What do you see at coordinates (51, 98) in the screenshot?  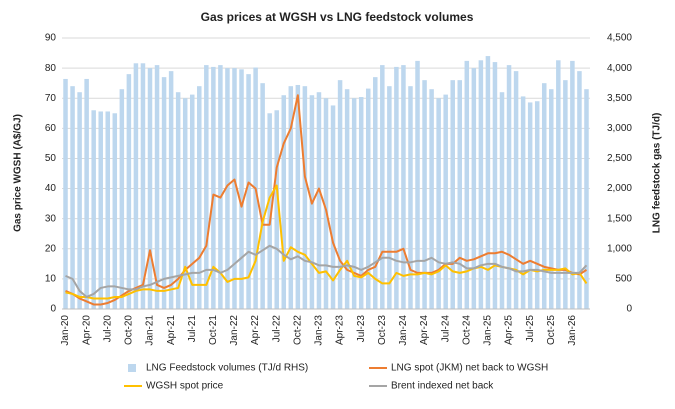 I see `y-tick-label: 70` at bounding box center [51, 98].